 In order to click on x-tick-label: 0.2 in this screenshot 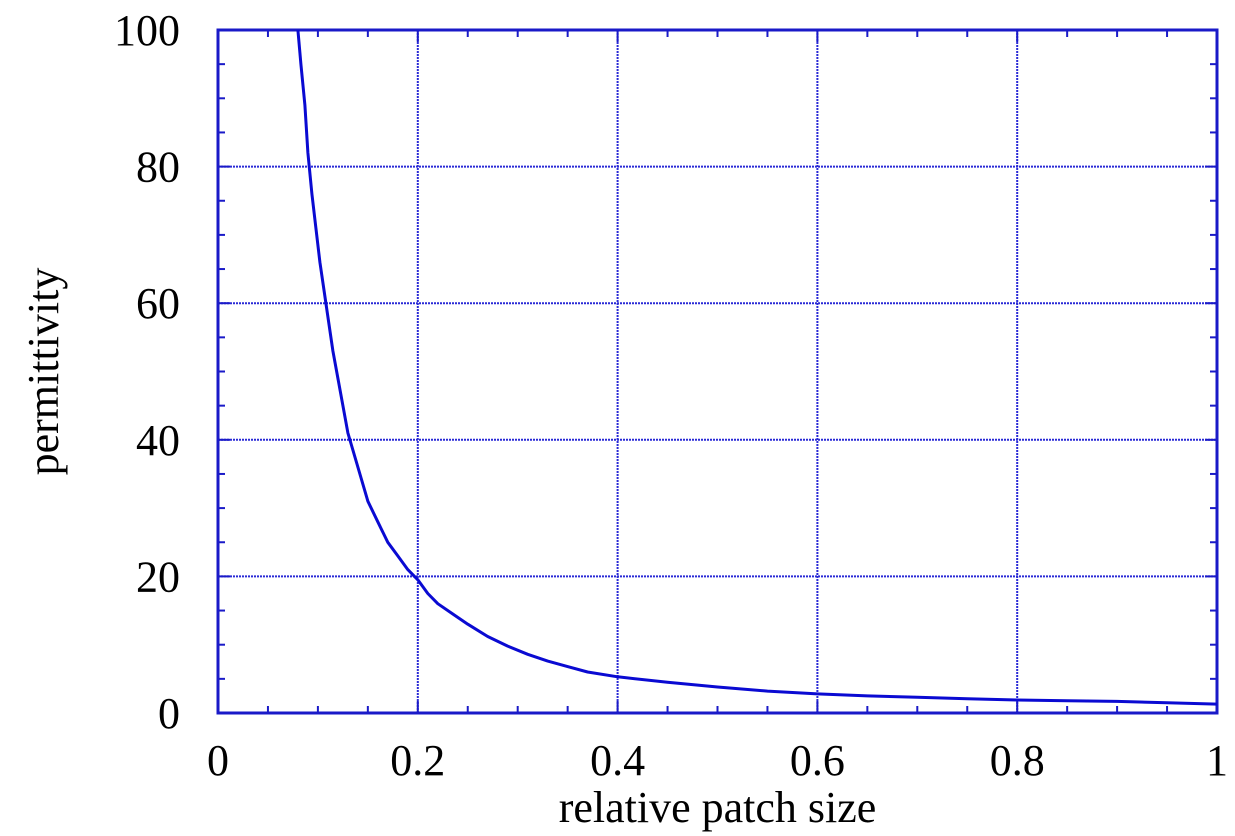, I will do `click(417, 760)`.